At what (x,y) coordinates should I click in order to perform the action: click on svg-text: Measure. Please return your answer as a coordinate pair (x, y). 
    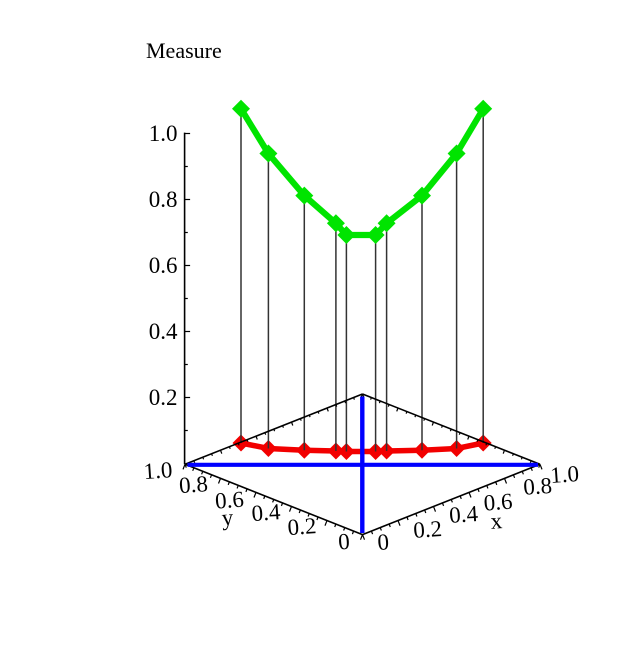
    Looking at the image, I should click on (184, 50).